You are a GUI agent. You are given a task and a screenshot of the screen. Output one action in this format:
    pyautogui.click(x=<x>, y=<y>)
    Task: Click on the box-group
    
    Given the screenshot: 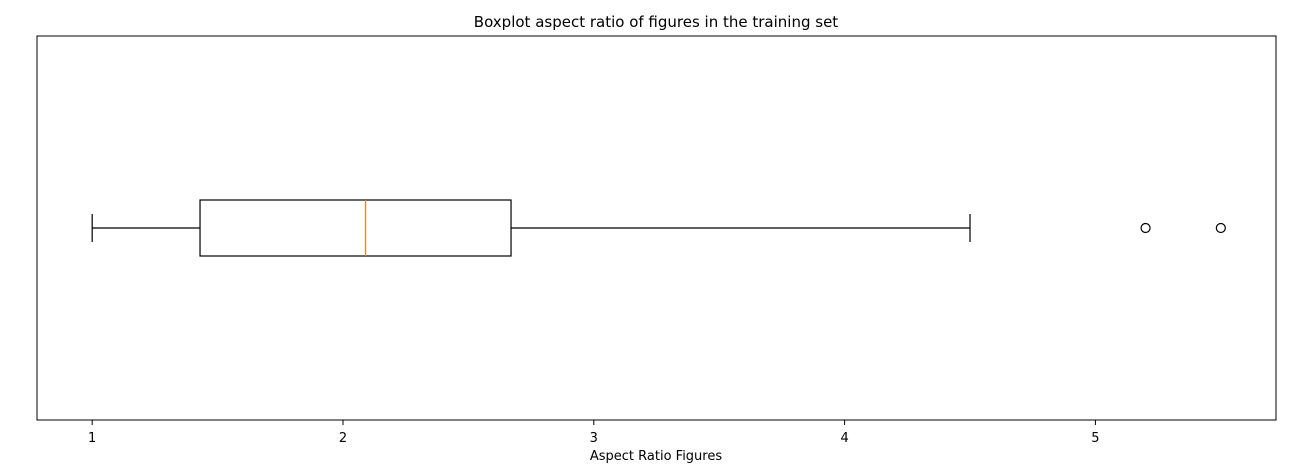 What is the action you would take?
    pyautogui.click(x=658, y=228)
    